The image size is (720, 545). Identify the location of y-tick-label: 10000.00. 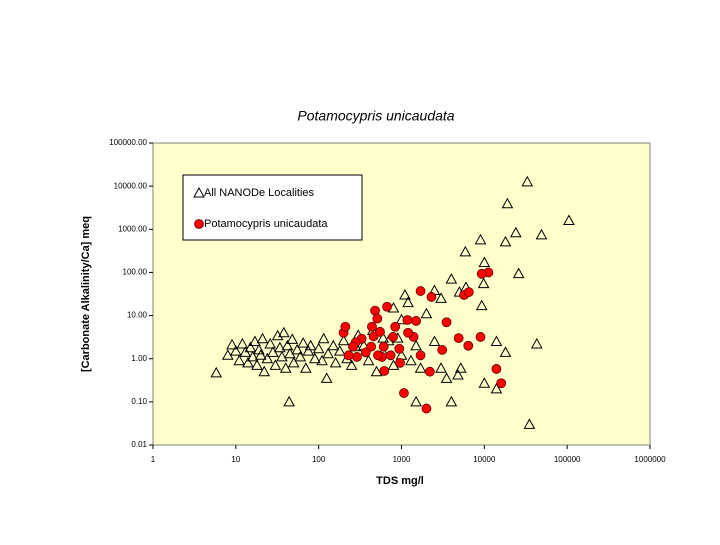
(131, 185).